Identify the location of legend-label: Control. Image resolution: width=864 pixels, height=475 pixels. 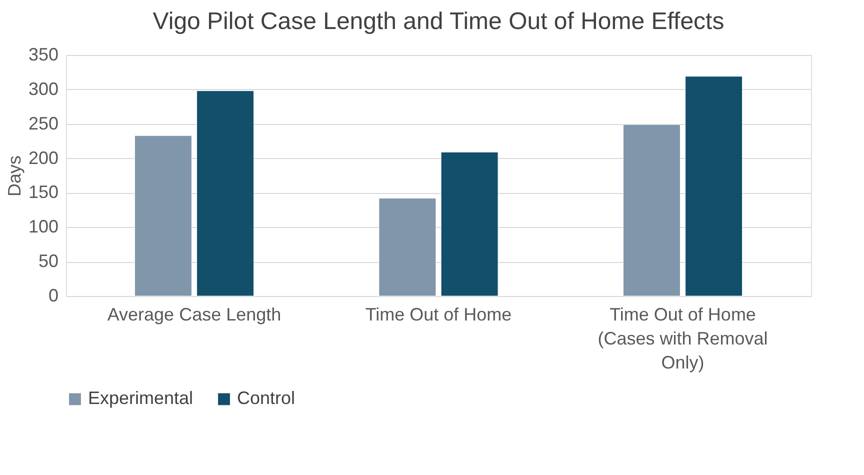
(266, 398).